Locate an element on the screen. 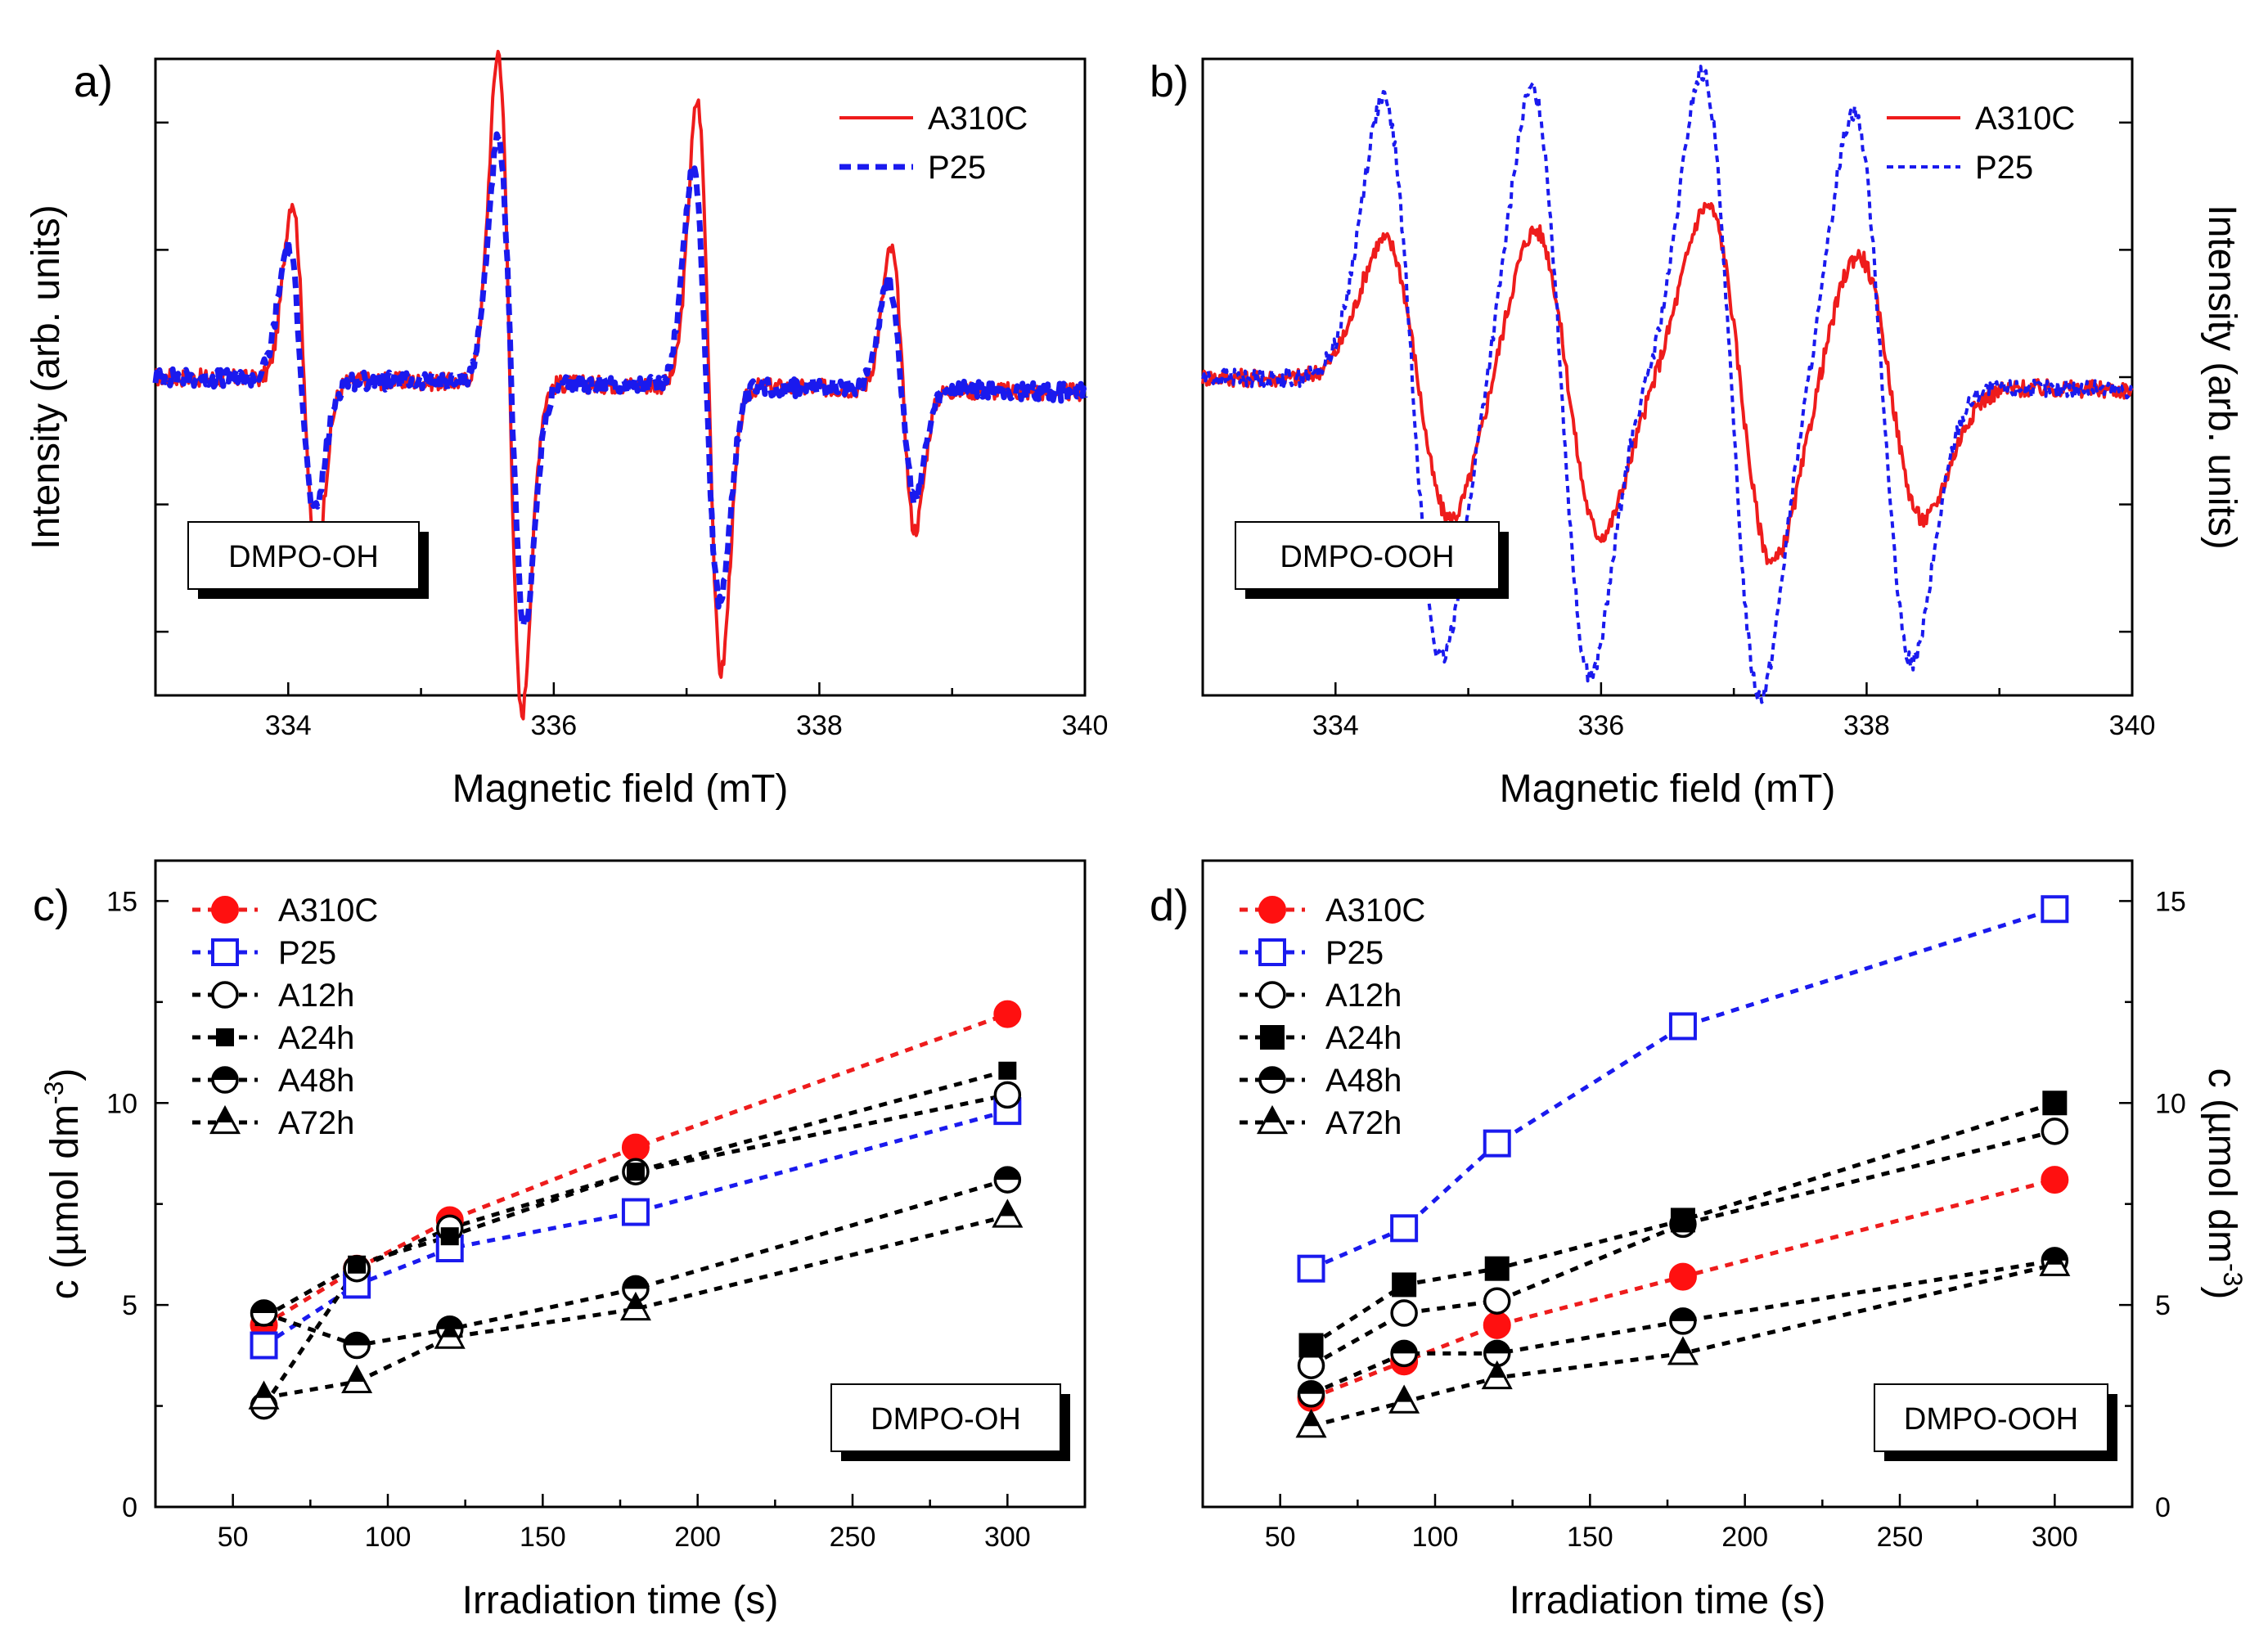  y-tick-label: 10 is located at coordinates (122, 1103).